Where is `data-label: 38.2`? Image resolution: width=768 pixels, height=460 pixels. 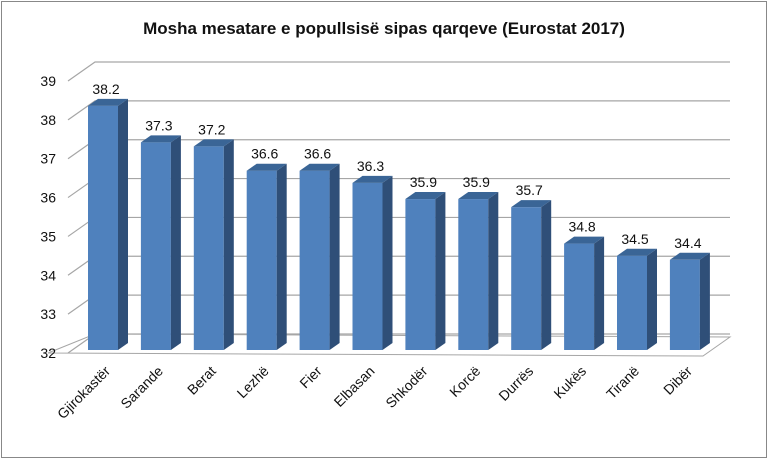
data-label: 38.2 is located at coordinates (105, 89).